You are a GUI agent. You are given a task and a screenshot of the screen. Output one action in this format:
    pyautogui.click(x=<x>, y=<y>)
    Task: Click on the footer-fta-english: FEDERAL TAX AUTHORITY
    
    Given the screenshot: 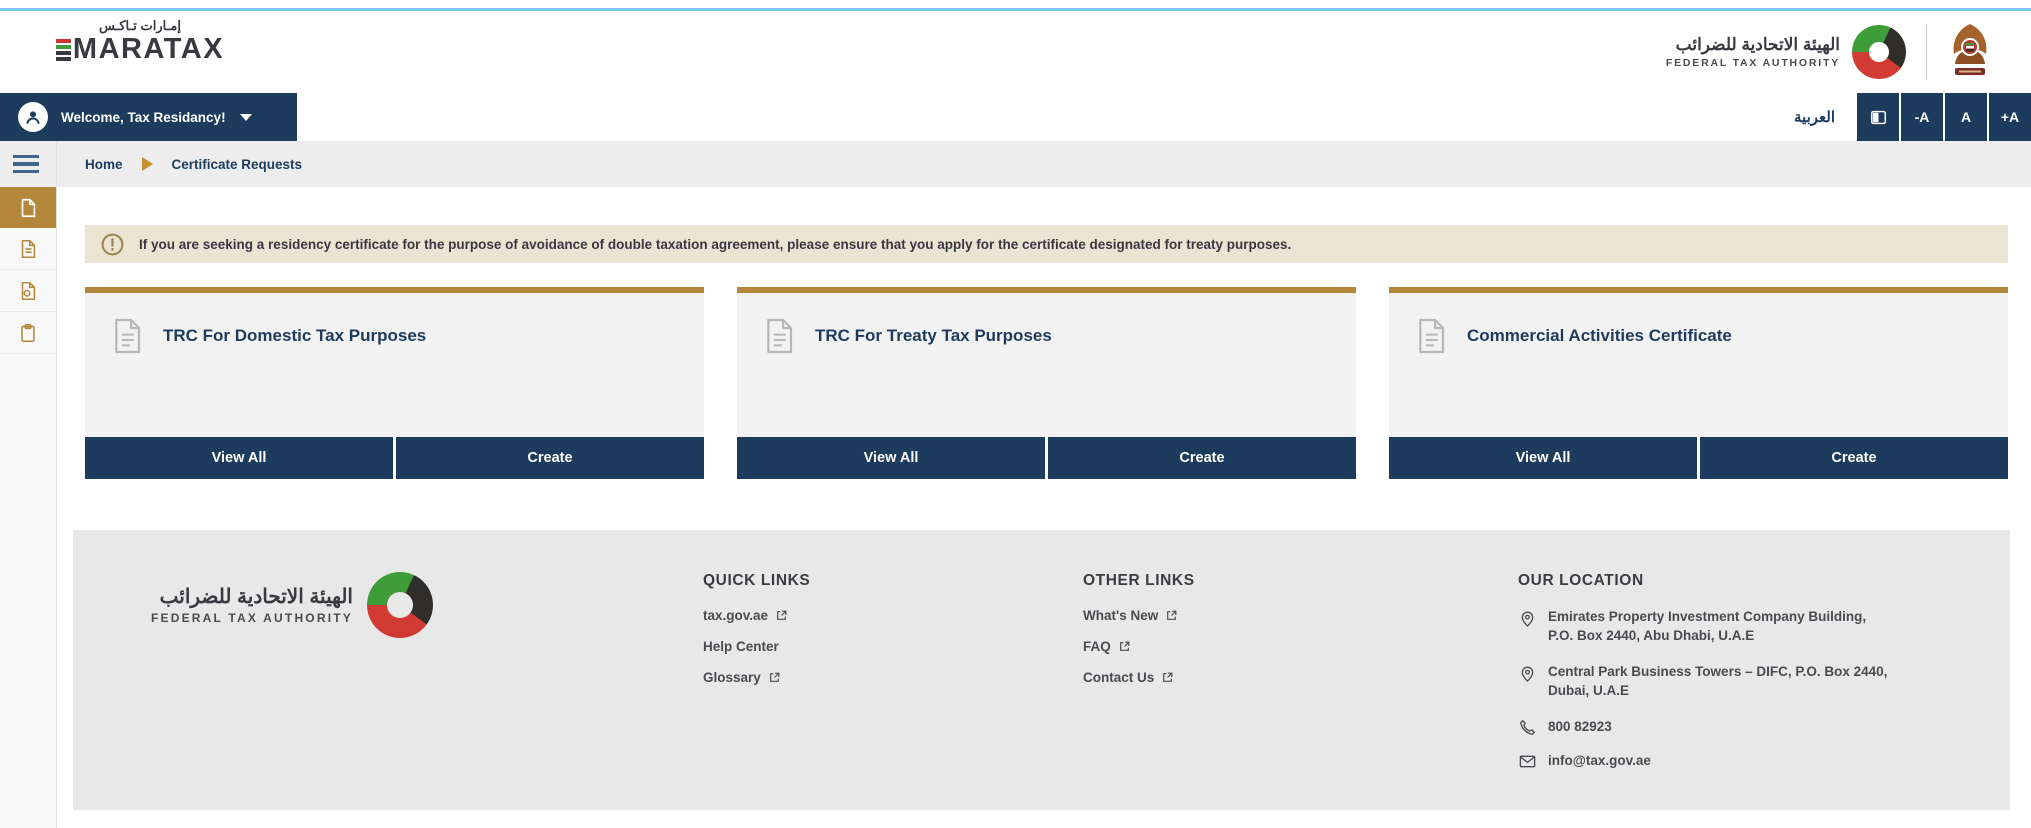 What is the action you would take?
    pyautogui.click(x=252, y=618)
    